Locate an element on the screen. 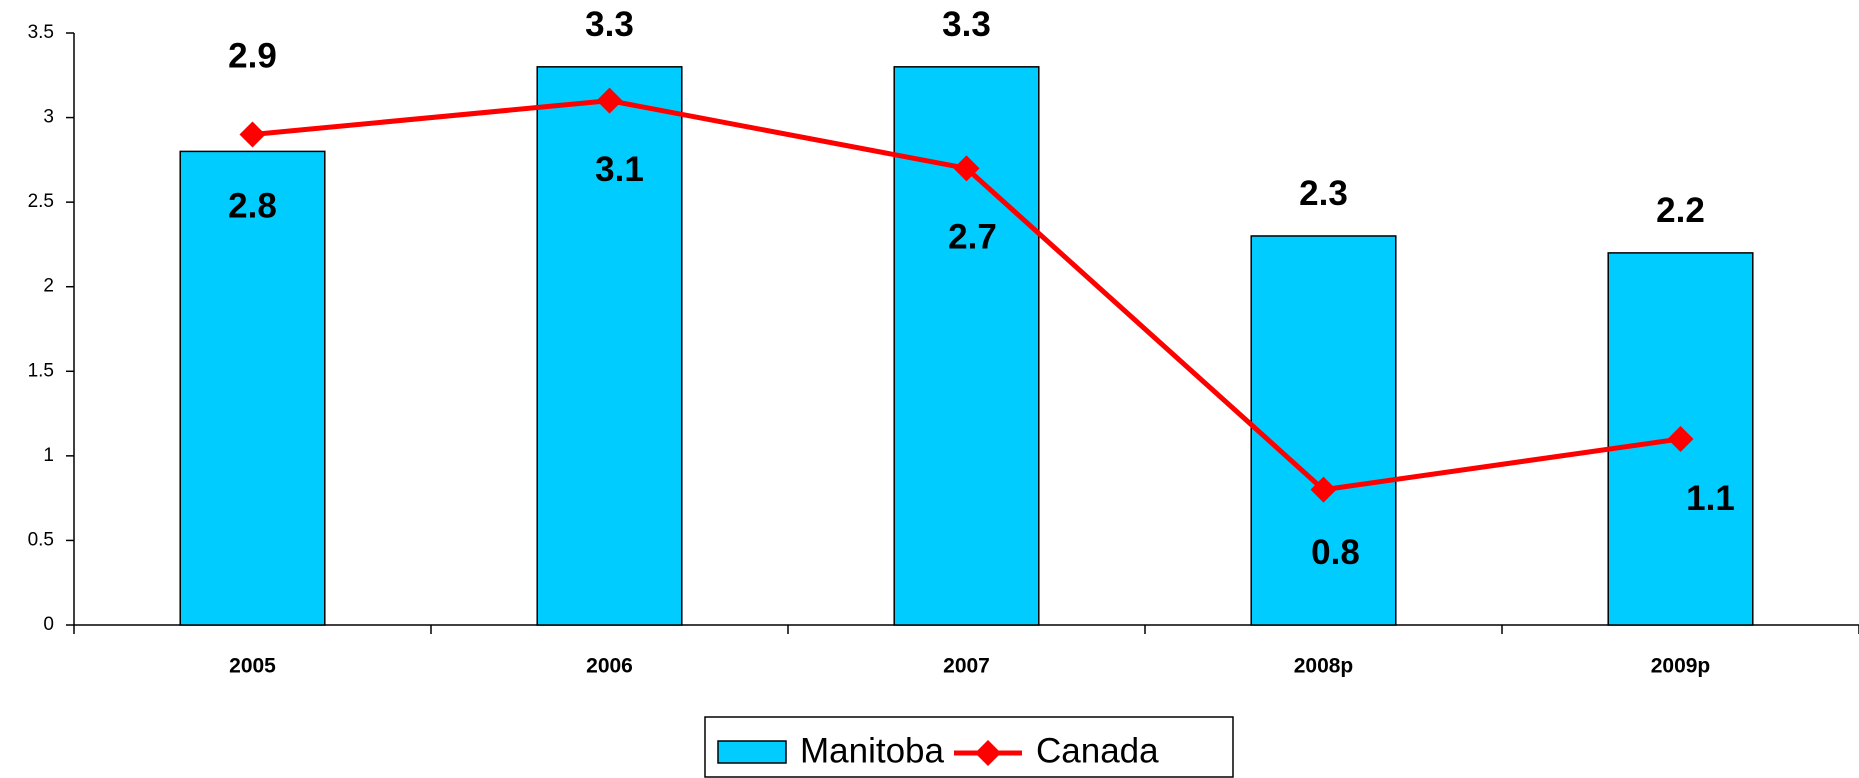 The width and height of the screenshot is (1859, 778). y-tick-label: 1 is located at coordinates (48, 455).